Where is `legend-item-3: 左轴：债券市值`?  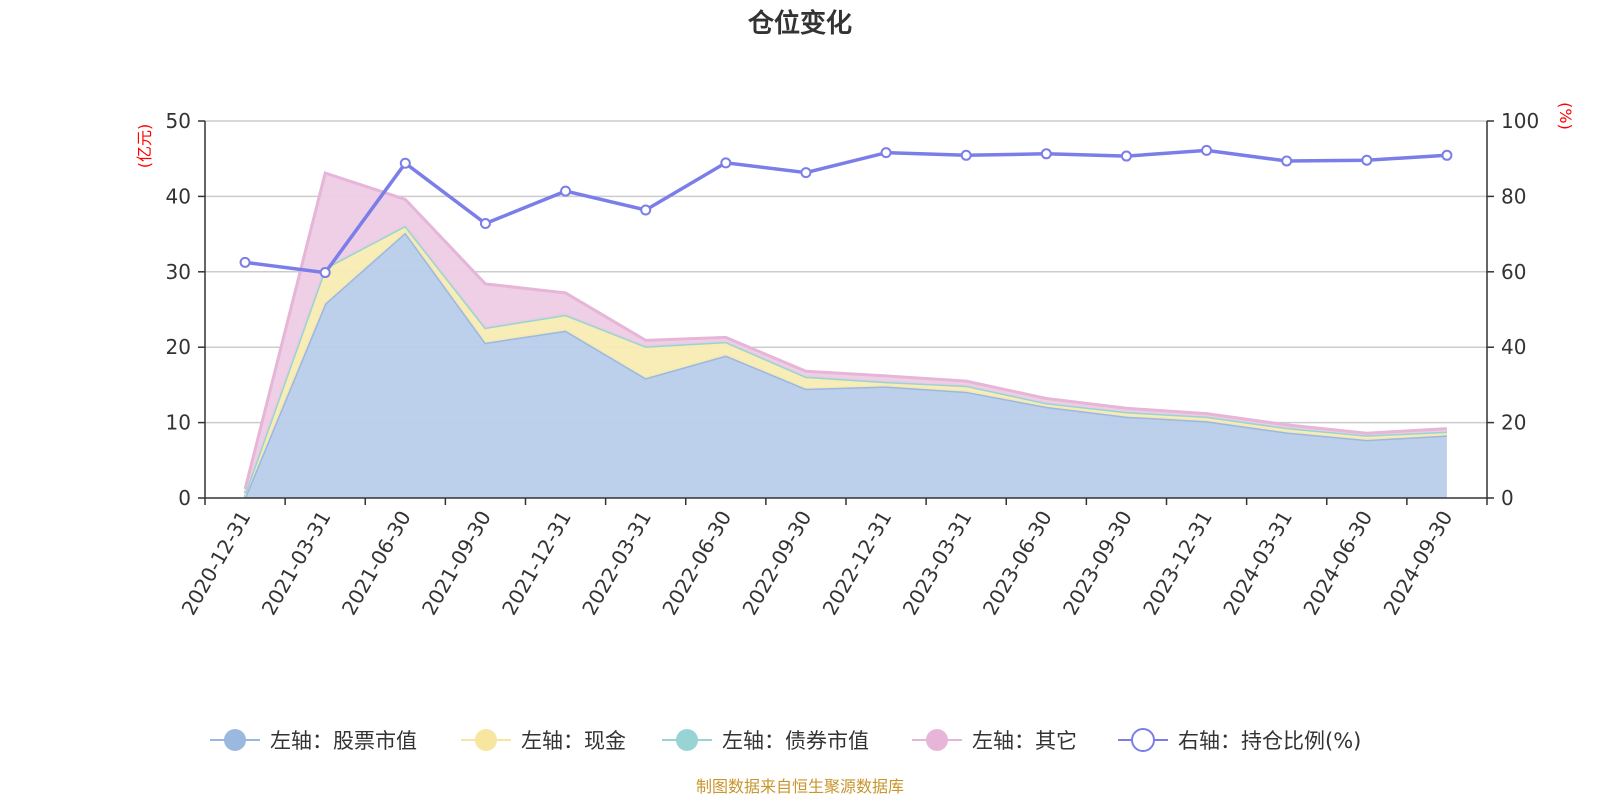
legend-item-3: 左轴：债券市值 is located at coordinates (765, 741).